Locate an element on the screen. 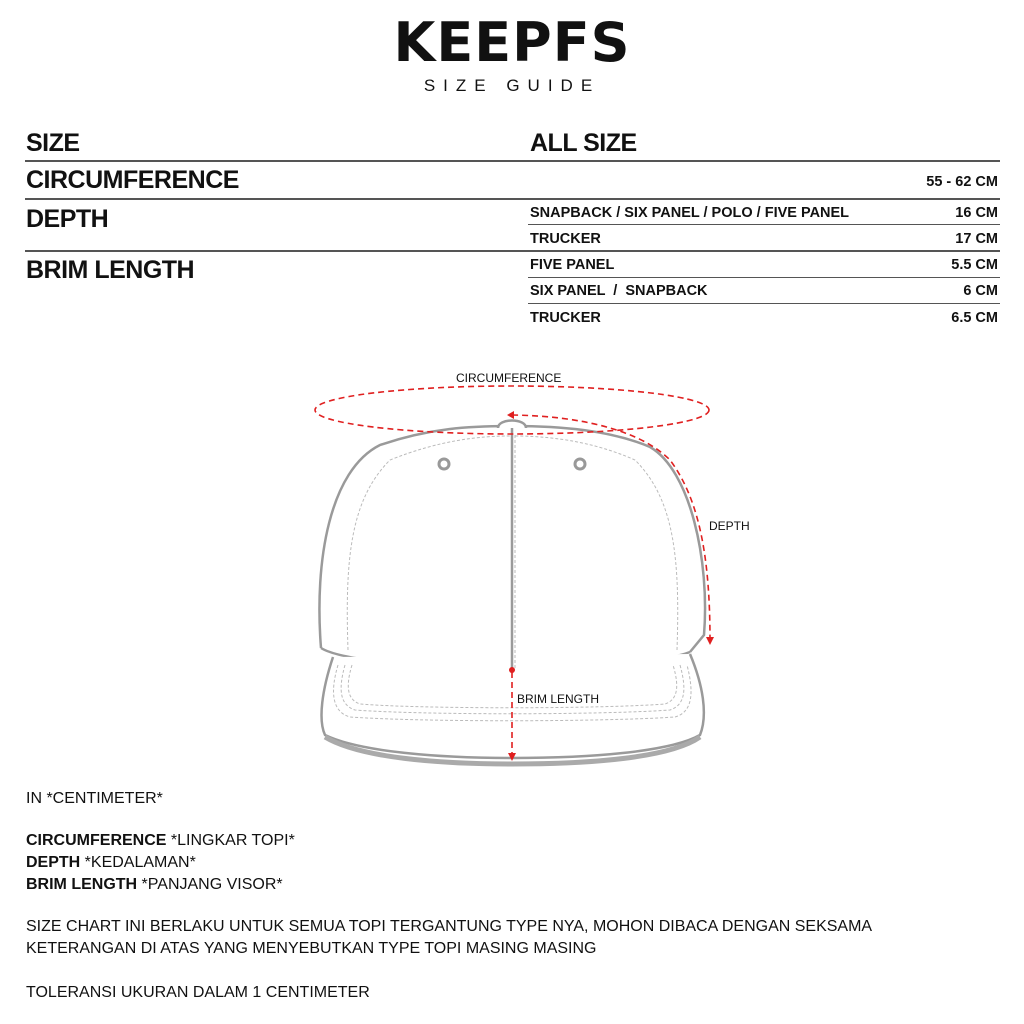  depth-diagram-label: DEPTH is located at coordinates (729, 526).